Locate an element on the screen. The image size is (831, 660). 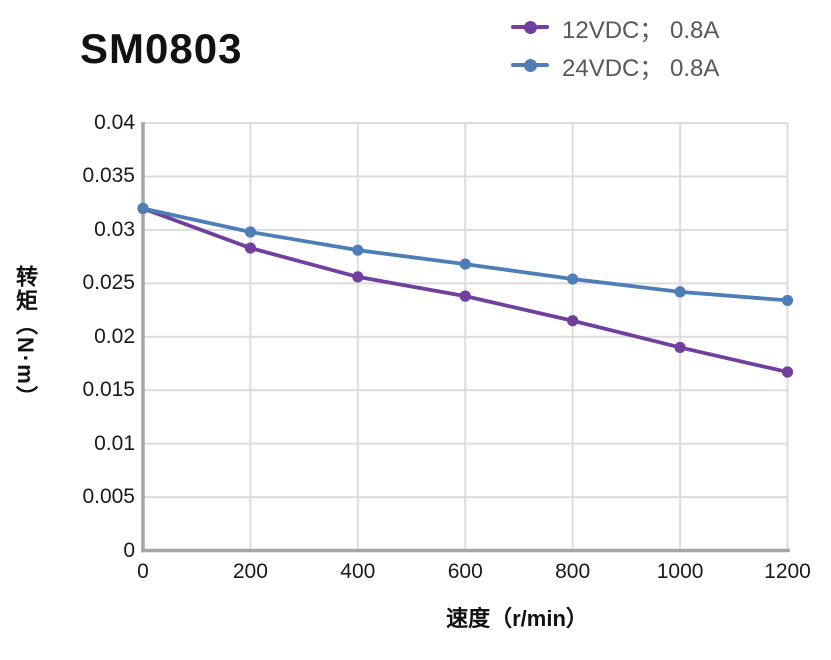
y-tick-label: 0.01 is located at coordinates (114, 443).